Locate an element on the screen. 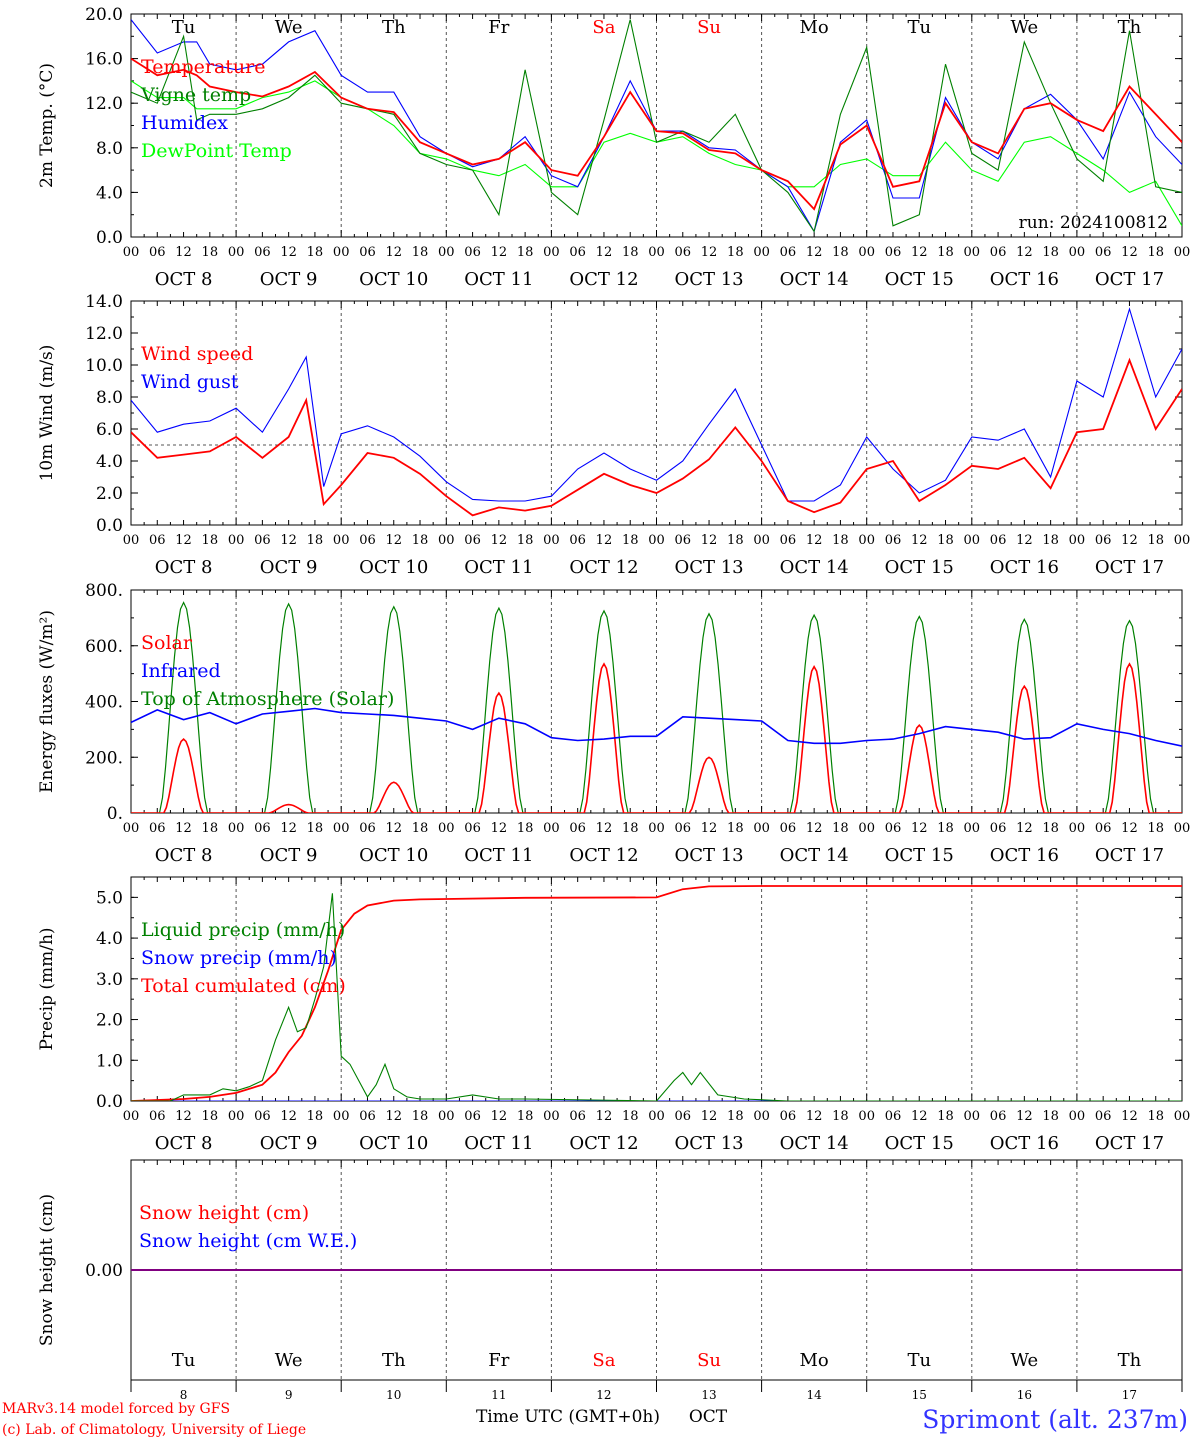 This screenshot has width=1194, height=1440. day-number-label: 15 is located at coordinates (919, 1395).